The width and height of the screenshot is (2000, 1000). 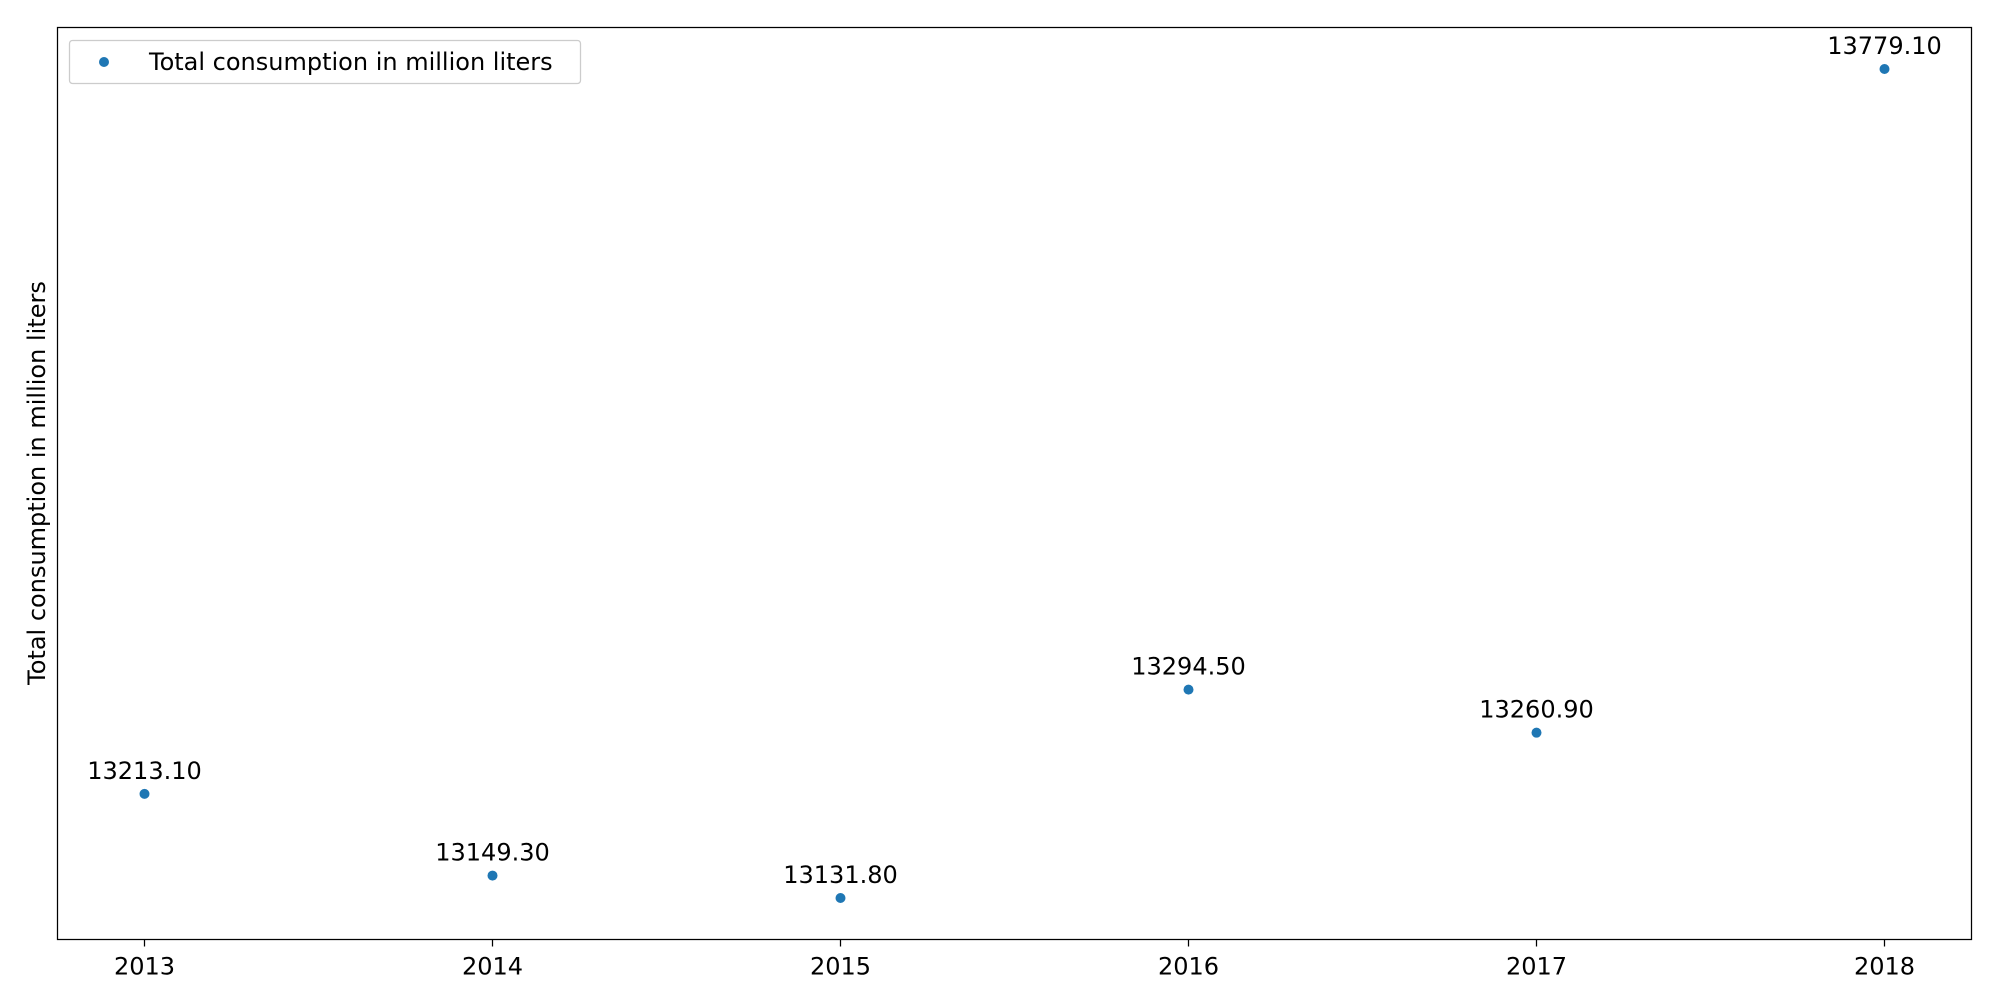 I want to click on x-axis-ticks: 2013 2014 2015 2016 2017 2018, so click(x=1014, y=960).